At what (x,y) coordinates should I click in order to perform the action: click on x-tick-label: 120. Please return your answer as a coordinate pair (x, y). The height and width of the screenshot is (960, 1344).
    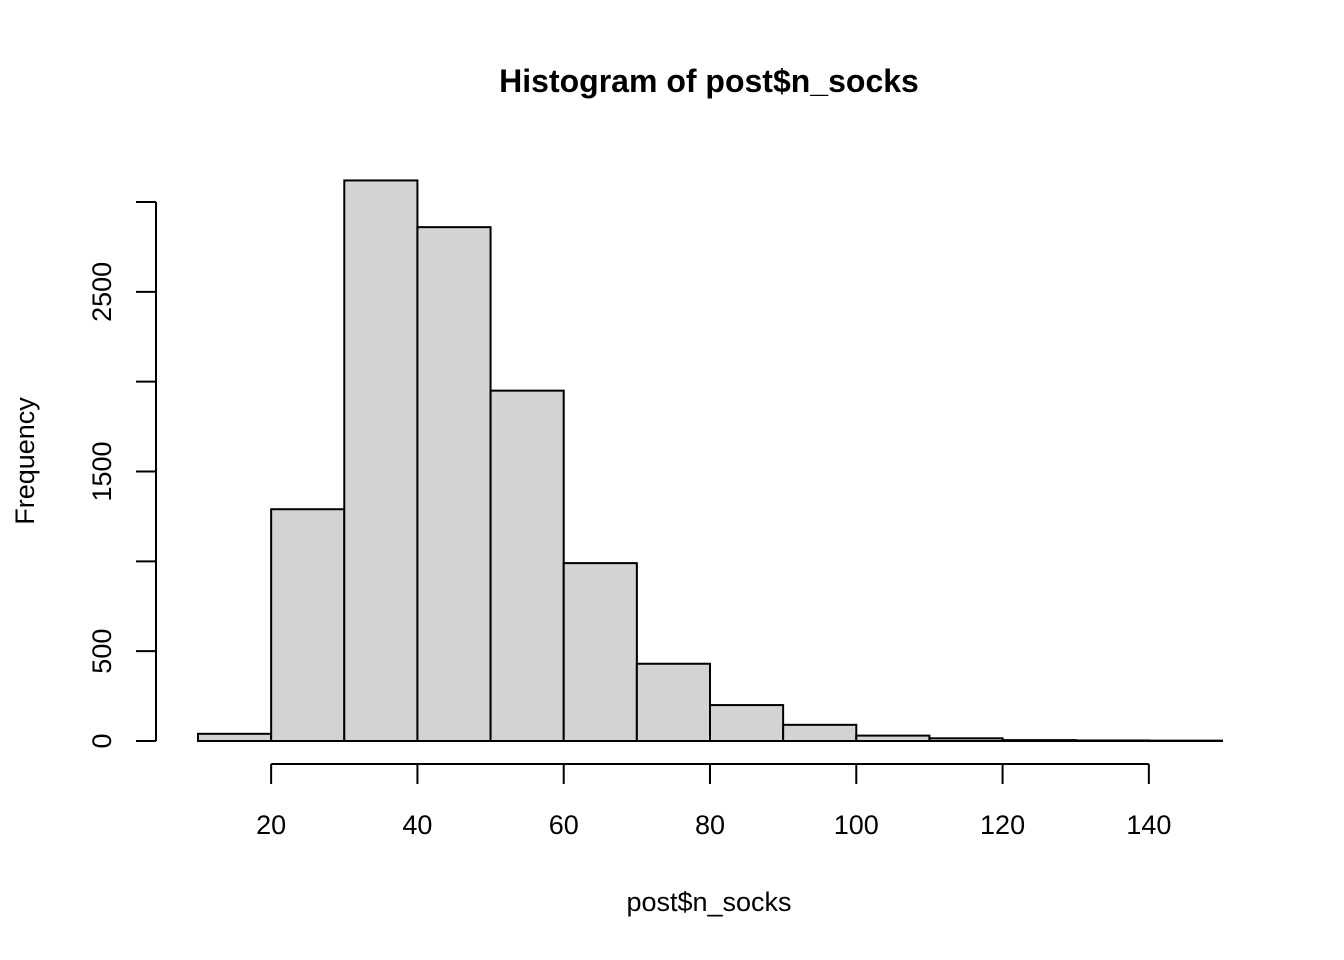
    Looking at the image, I should click on (1002, 825).